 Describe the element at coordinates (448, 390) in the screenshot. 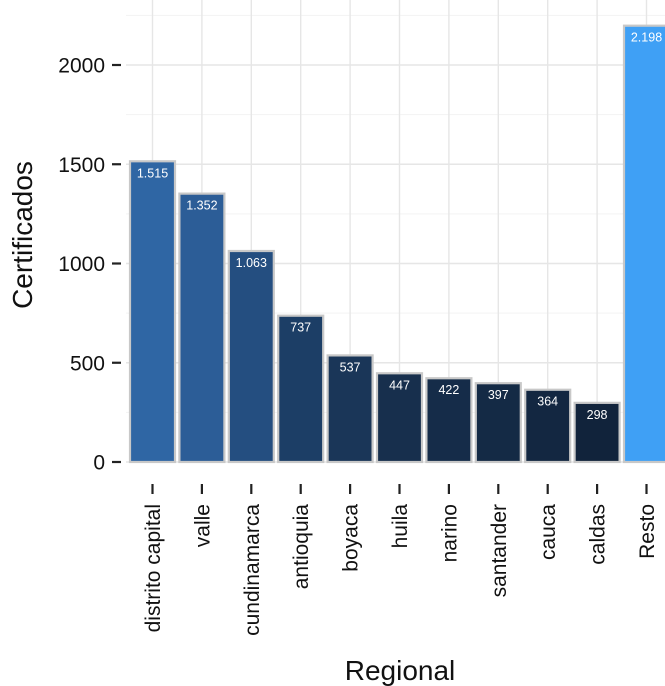

I see `data-label: 422` at that location.